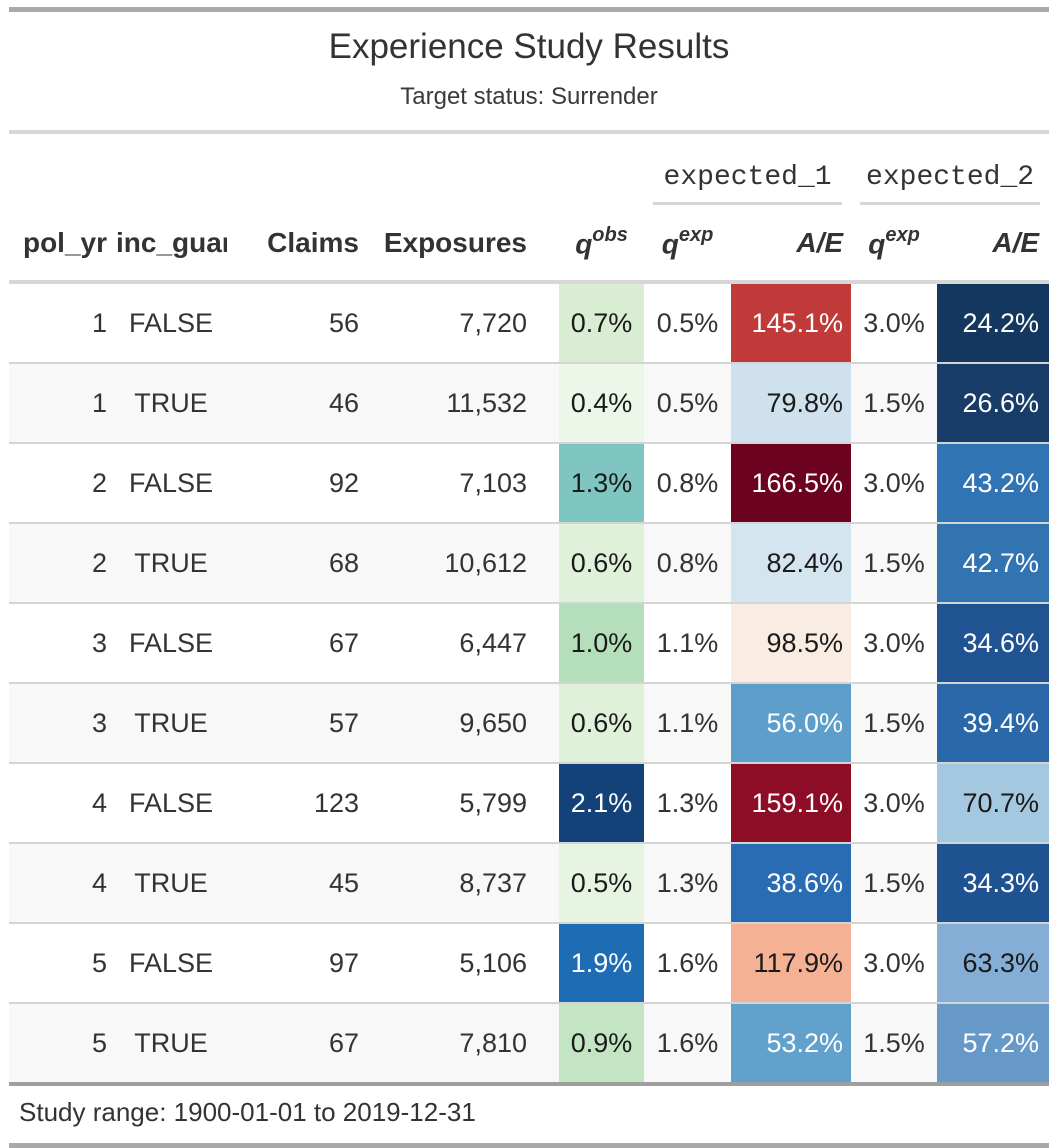  Describe the element at coordinates (529, 482) in the screenshot. I see `table-row: 2 FALSE 92 7,103 1.3% 0.8% 166.5% 3.0% 43.2%` at that location.